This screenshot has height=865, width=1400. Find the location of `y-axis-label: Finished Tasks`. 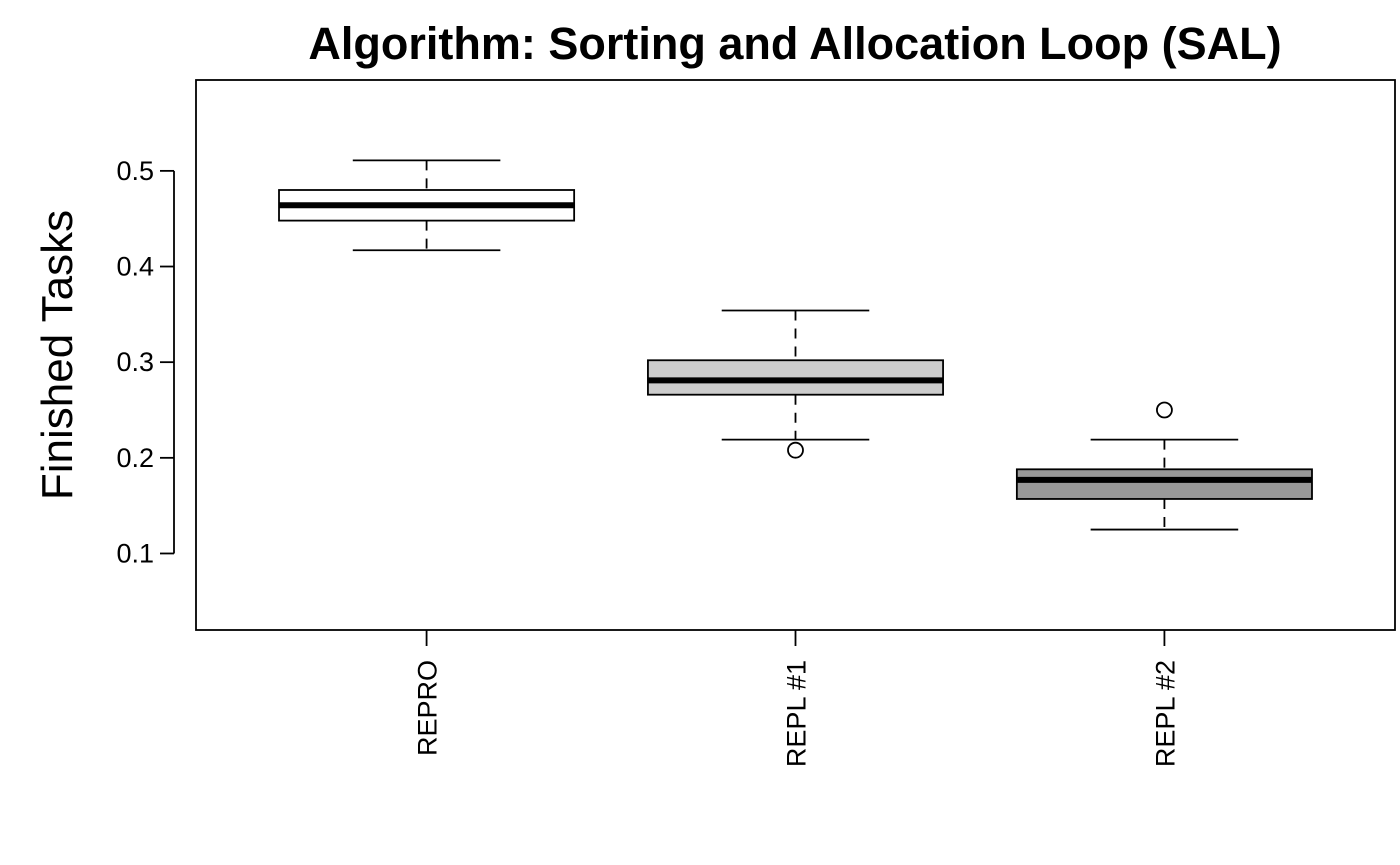

y-axis-label: Finished Tasks is located at coordinates (57, 355).